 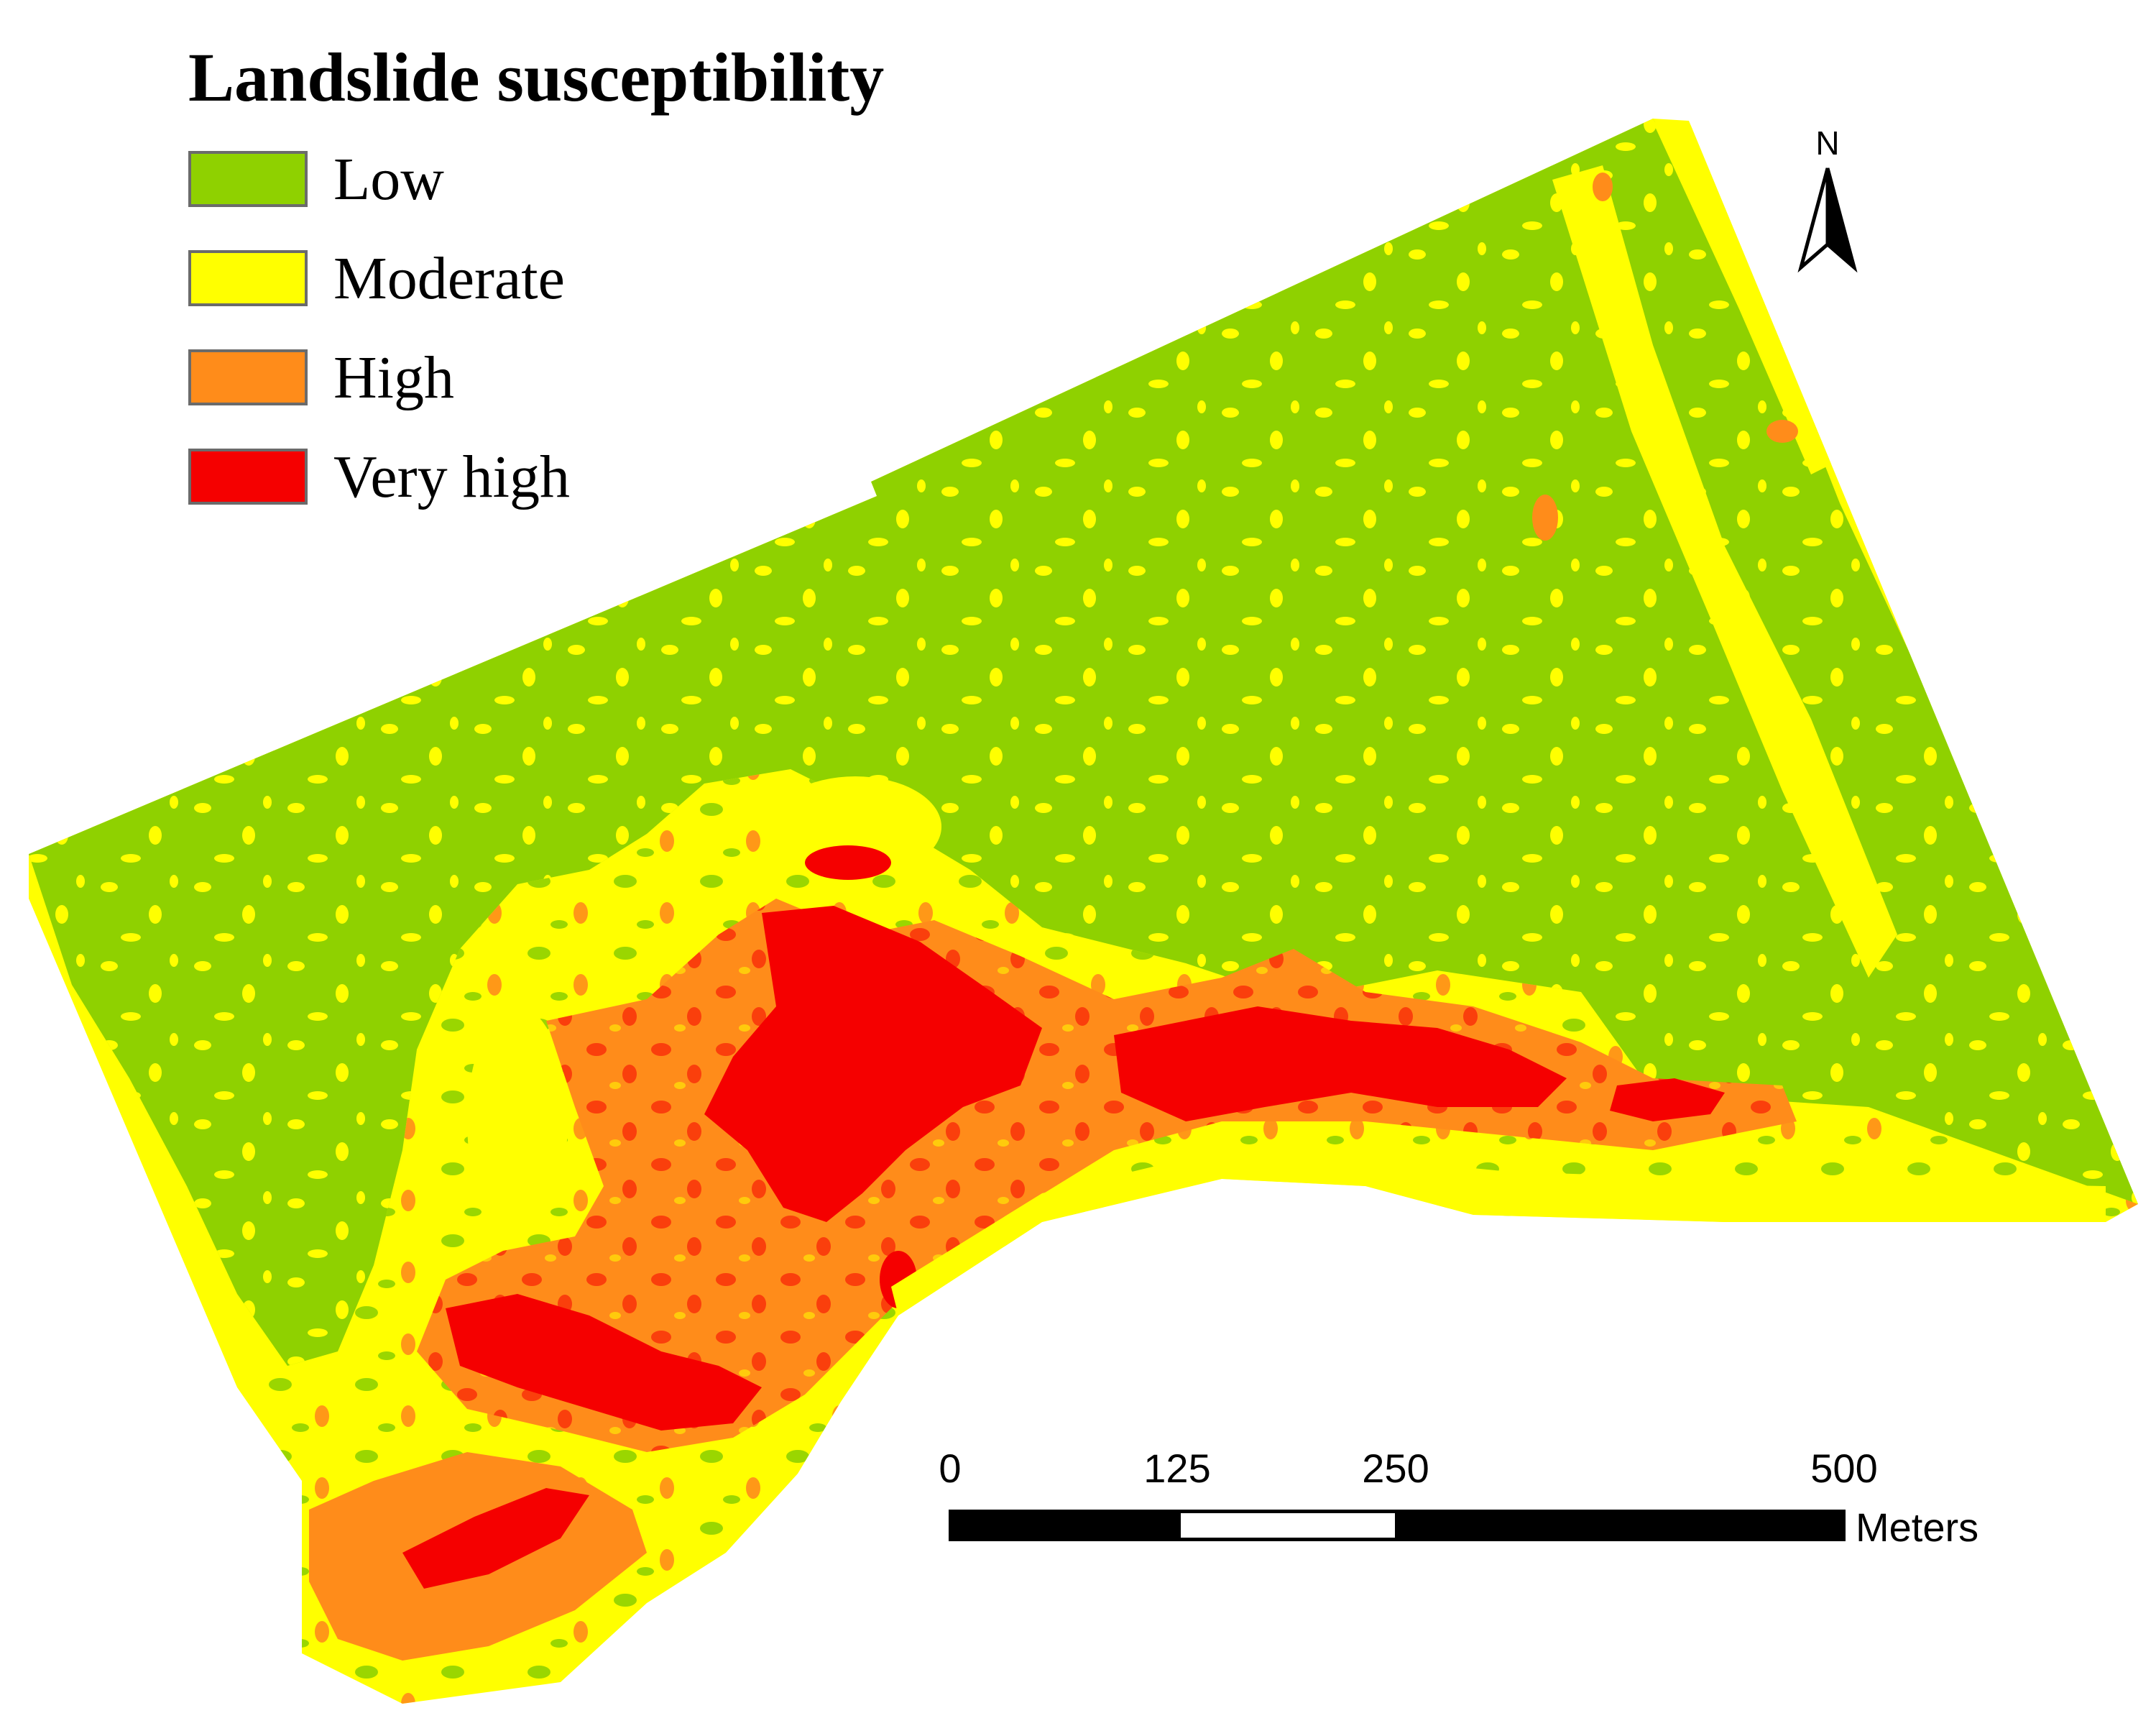 What do you see at coordinates (452, 476) in the screenshot?
I see `legend-label-very-high: Very high` at bounding box center [452, 476].